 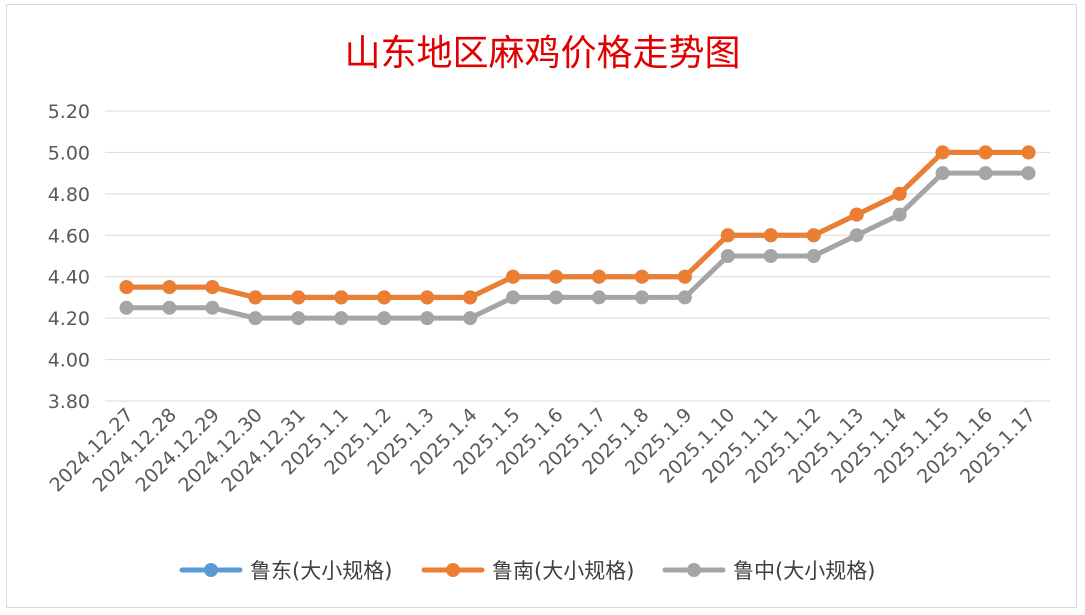 I want to click on y-tick-label: 3.80, so click(x=69, y=402).